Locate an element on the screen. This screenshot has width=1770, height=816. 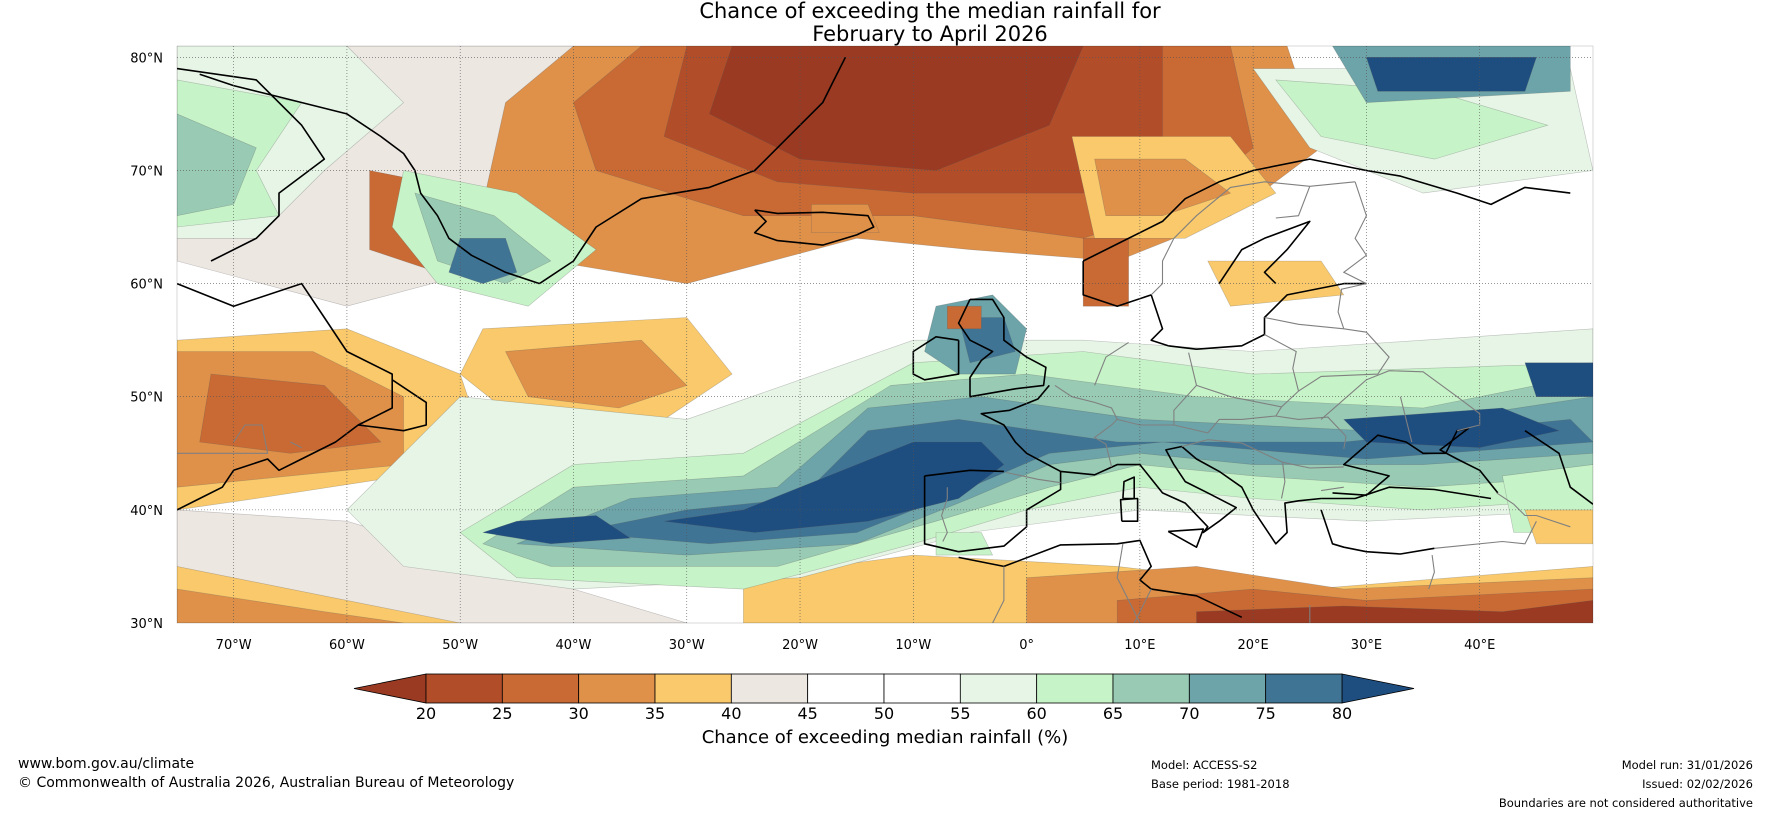
longitude-label: 70°W is located at coordinates (234, 645).